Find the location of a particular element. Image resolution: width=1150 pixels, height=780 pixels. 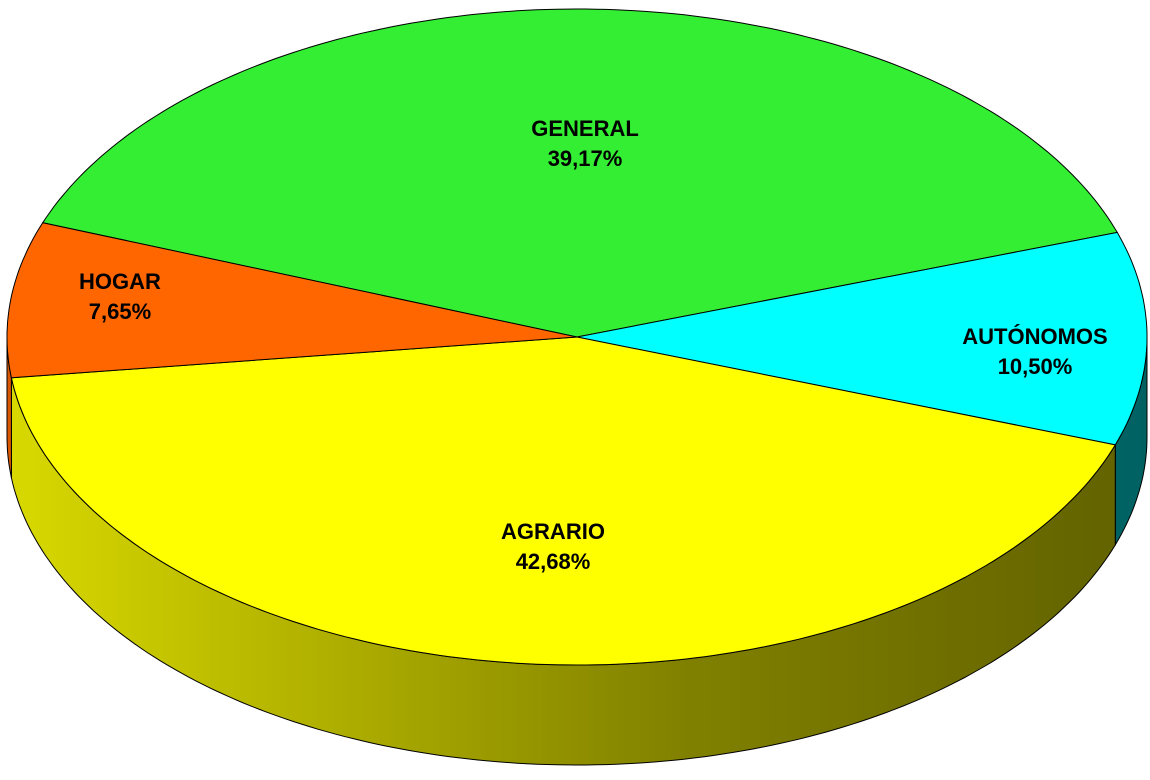

slice-value-label: 10,50% is located at coordinates (1035, 366).